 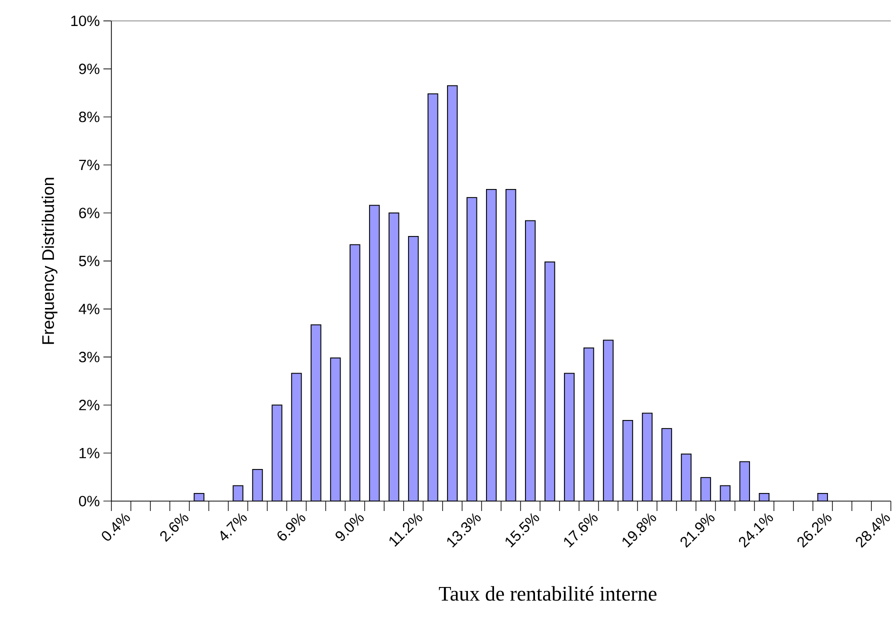 What do you see at coordinates (89, 261) in the screenshot?
I see `y-tick-label: 5%` at bounding box center [89, 261].